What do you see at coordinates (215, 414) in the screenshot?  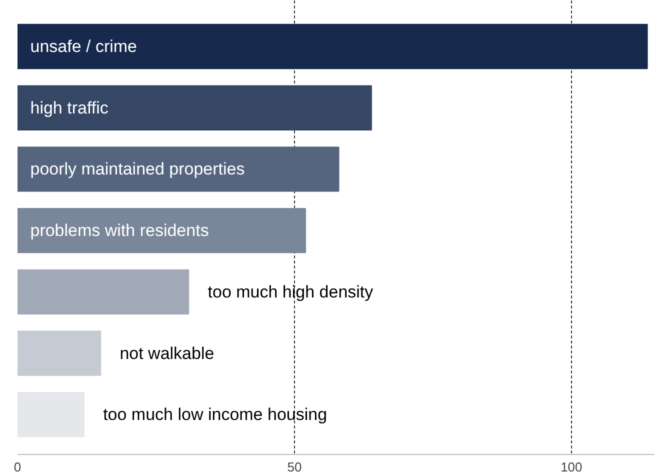 I see `y-tick-label: too much low income housing` at bounding box center [215, 414].